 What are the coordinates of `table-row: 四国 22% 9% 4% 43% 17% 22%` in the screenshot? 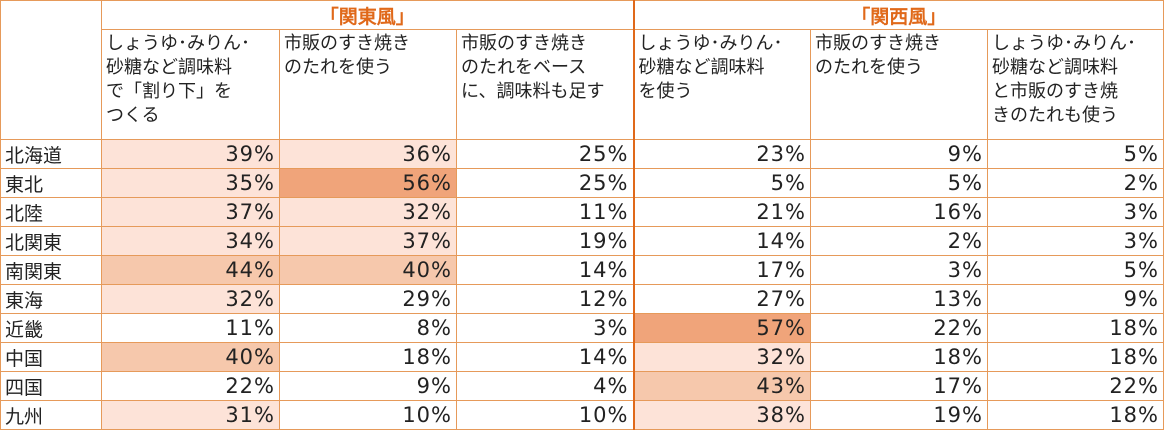 It's located at (582, 386).